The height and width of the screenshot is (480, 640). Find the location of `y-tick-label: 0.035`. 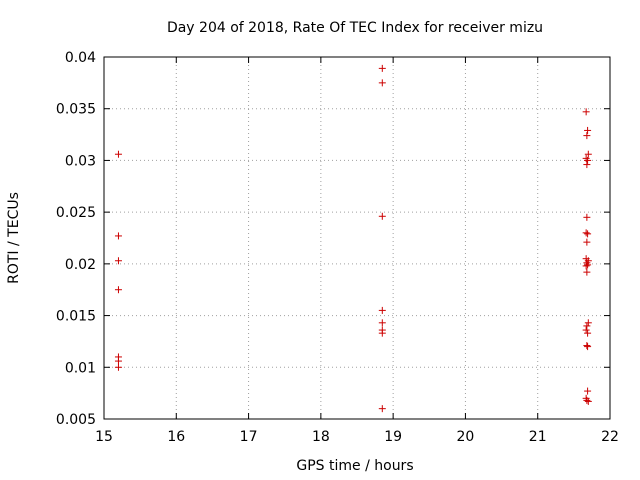

y-tick-label: 0.035 is located at coordinates (76, 110).